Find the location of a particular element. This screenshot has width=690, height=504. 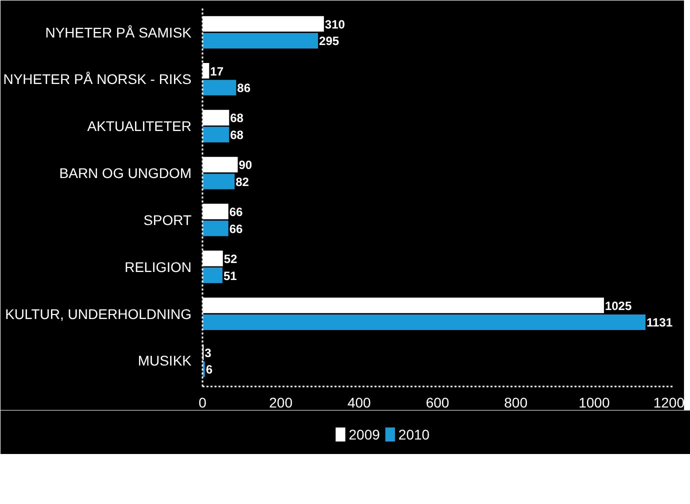

x-tick-label: 800 is located at coordinates (516, 402).